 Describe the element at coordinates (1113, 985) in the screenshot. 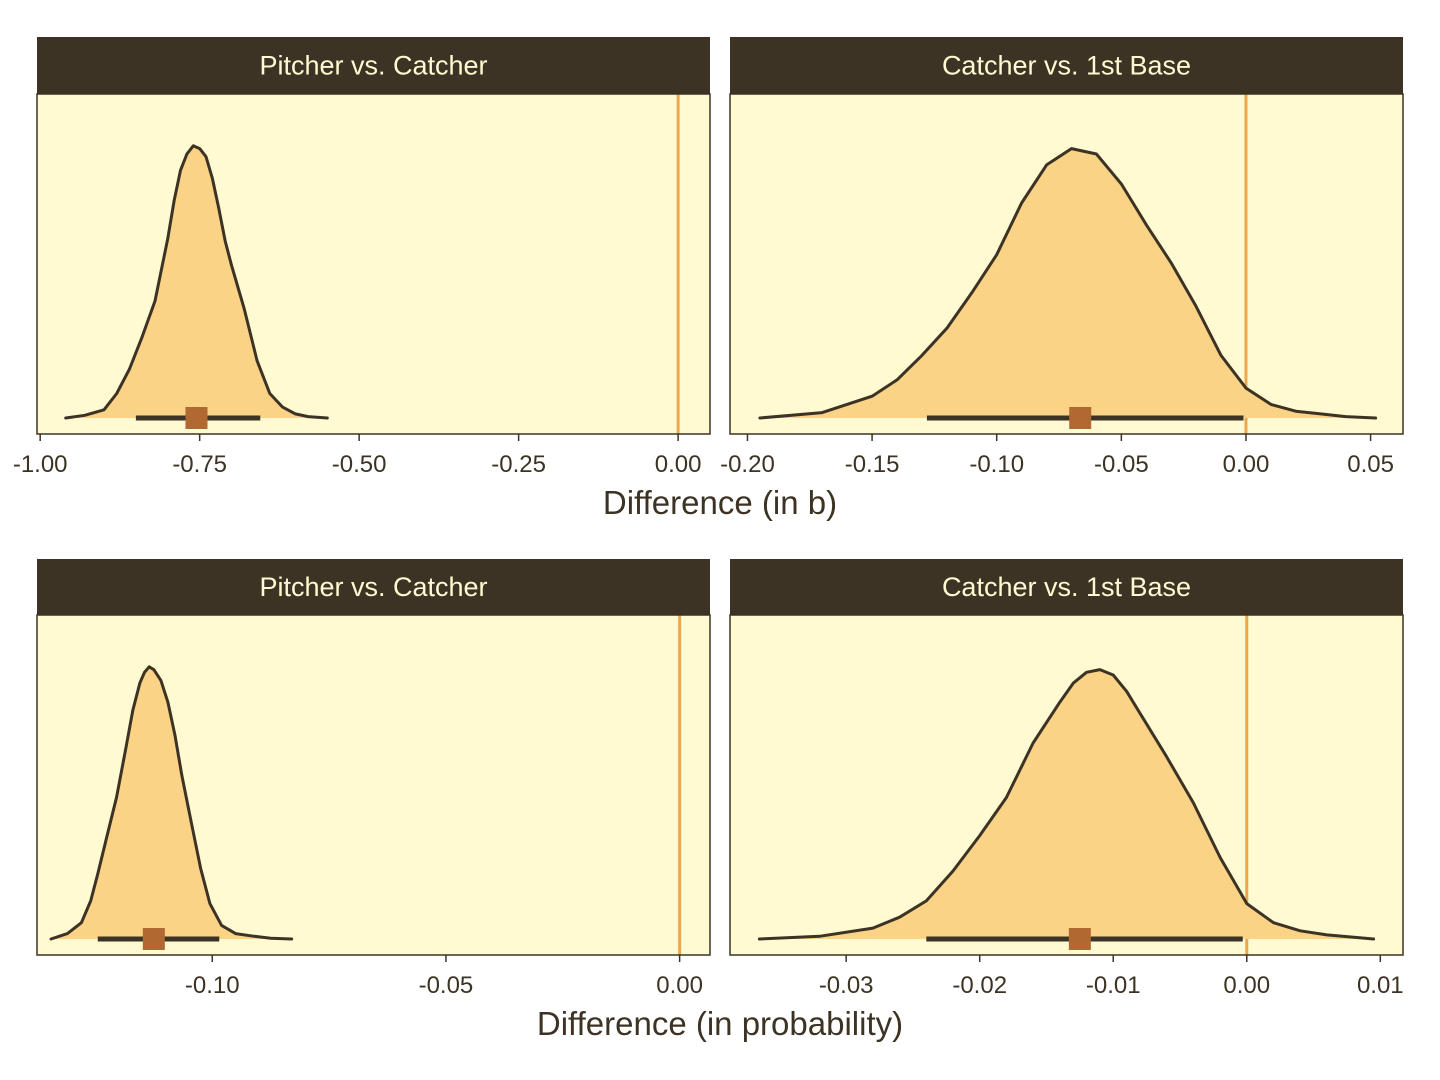

I see `x-tick-label: -0.01` at that location.